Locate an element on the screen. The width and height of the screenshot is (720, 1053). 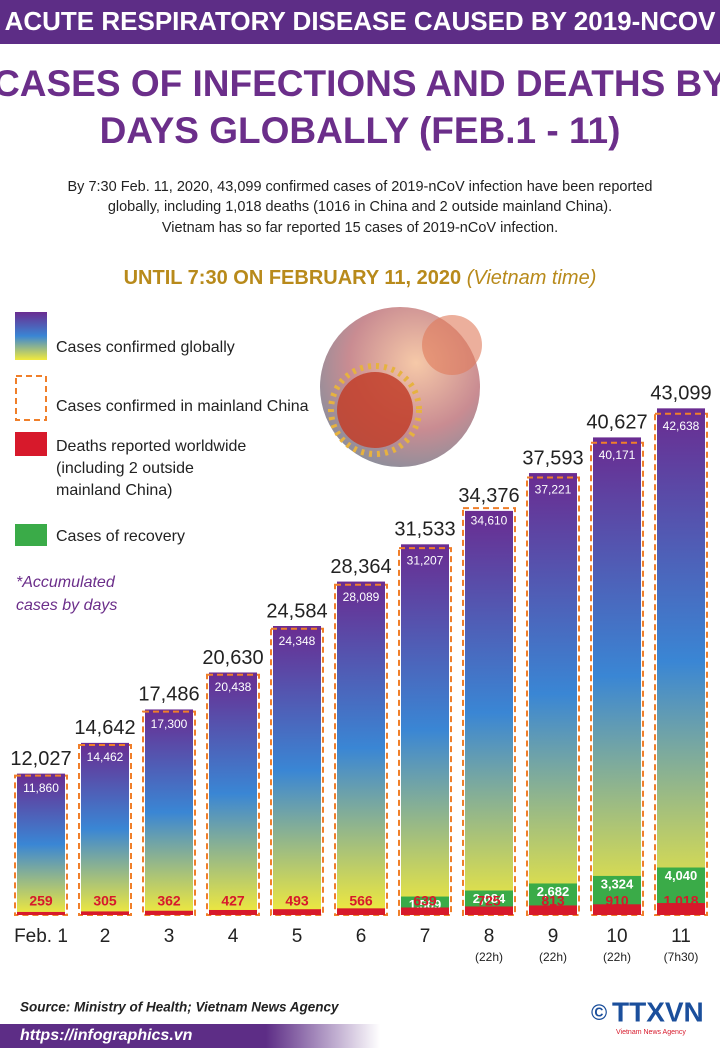
note: *Accumulated is located at coordinates (66, 582).